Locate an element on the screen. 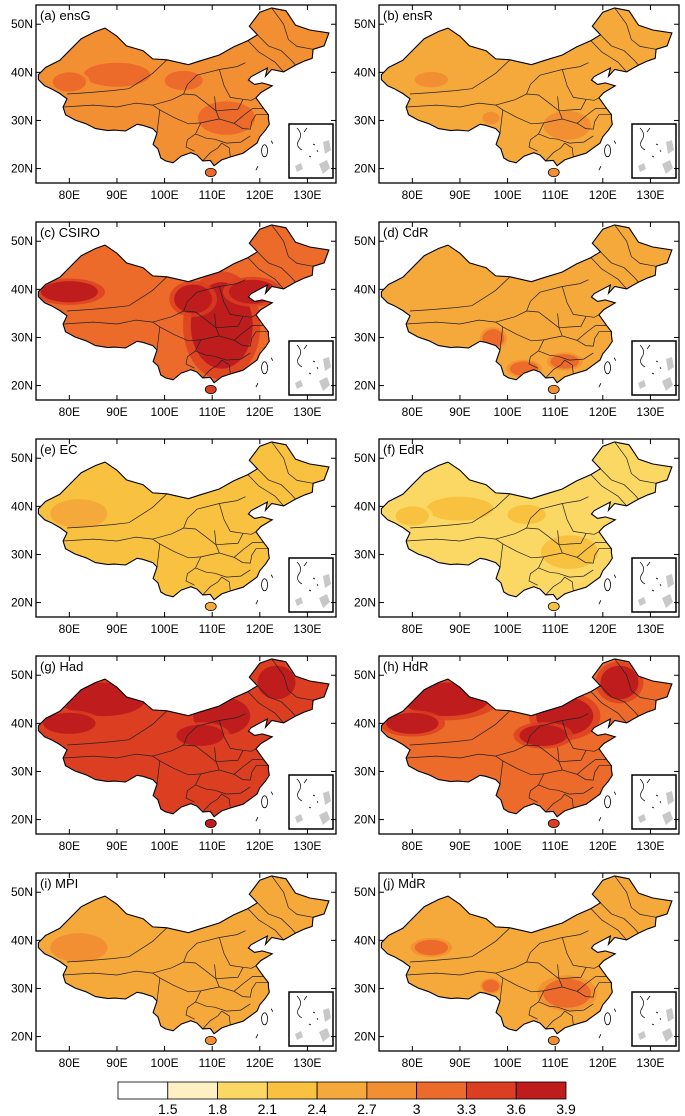  china-fill is located at coordinates (183, 954).